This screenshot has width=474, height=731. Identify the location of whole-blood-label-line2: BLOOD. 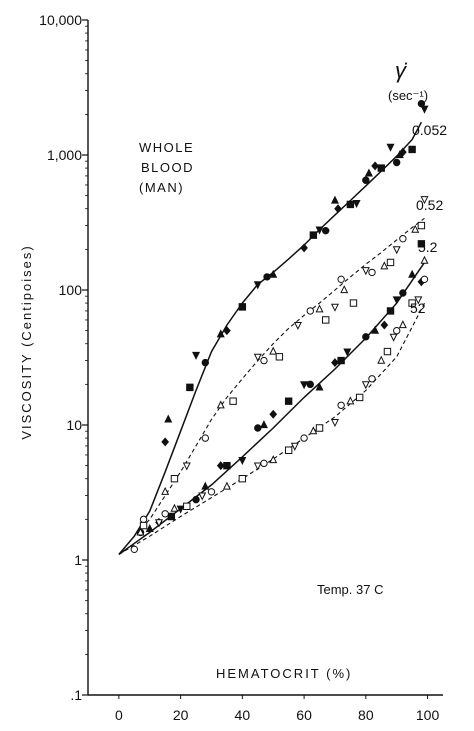
(167, 167).